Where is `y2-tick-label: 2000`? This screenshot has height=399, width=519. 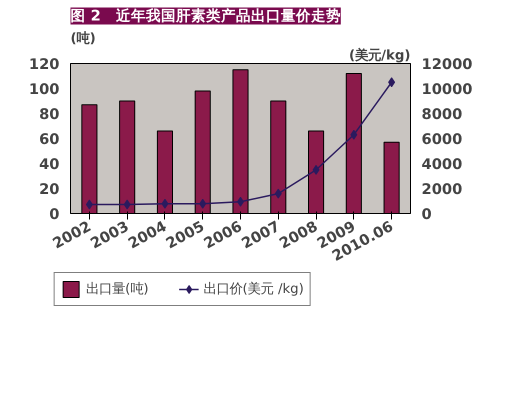 y2-tick-label: 2000 is located at coordinates (442, 189).